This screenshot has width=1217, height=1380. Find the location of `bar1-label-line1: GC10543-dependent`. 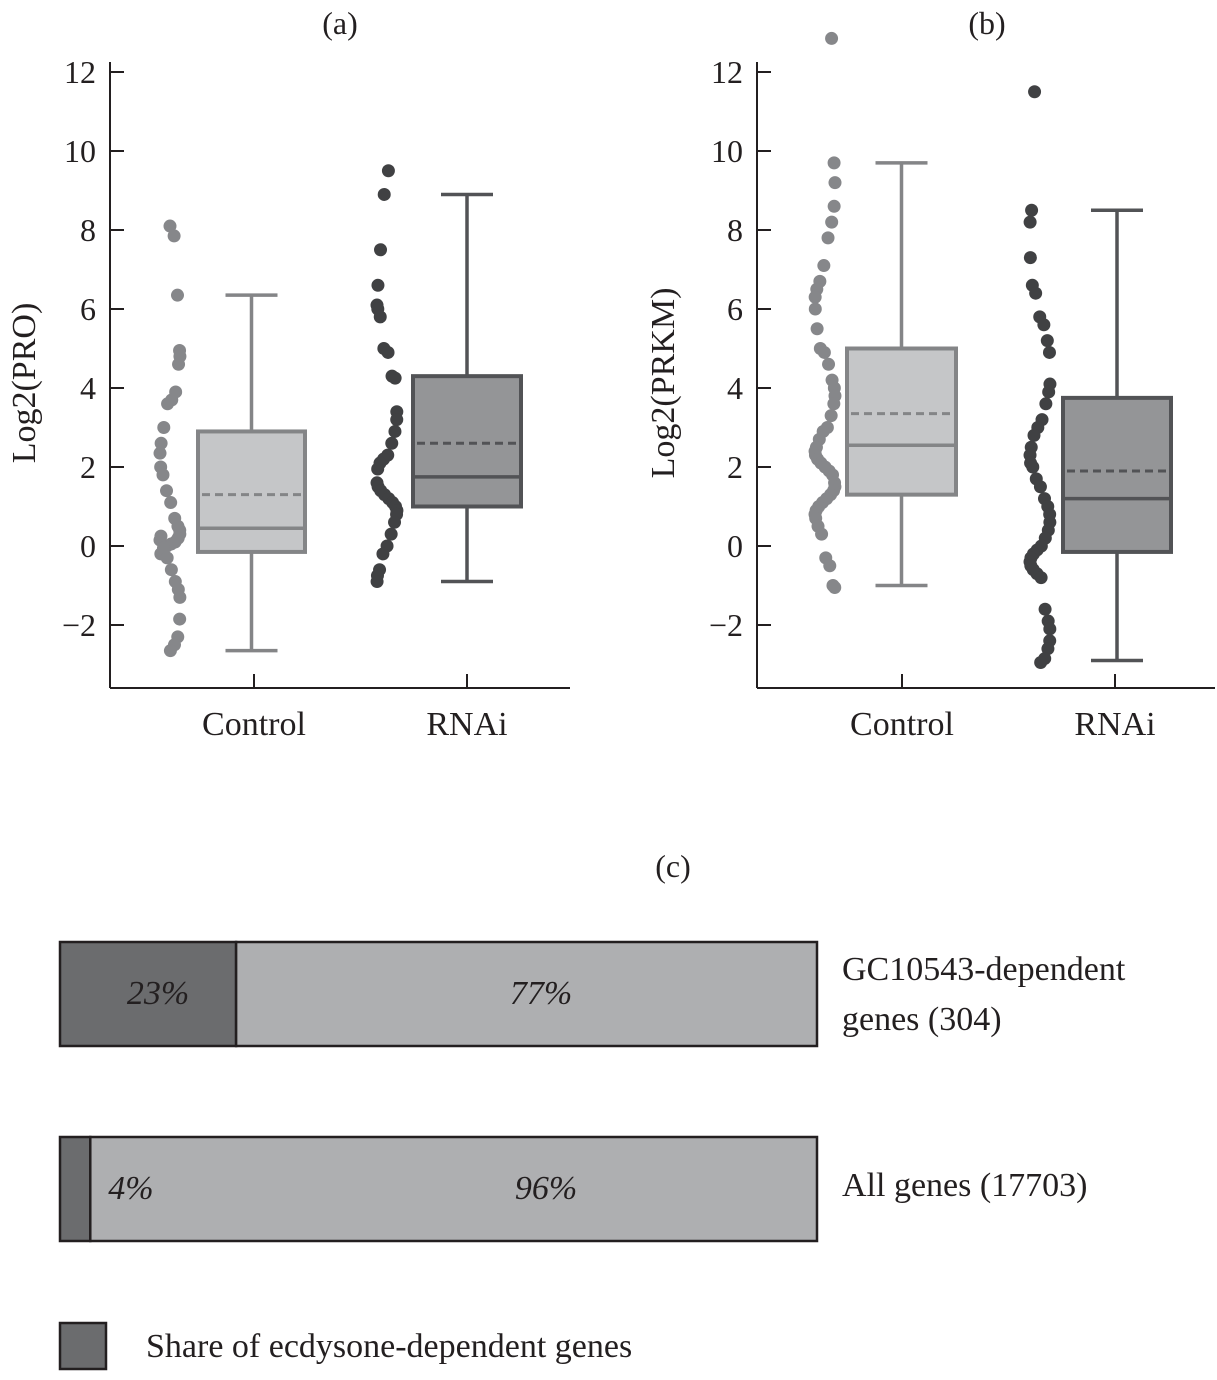

bar1-label-line1: GC10543-dependent is located at coordinates (984, 969).